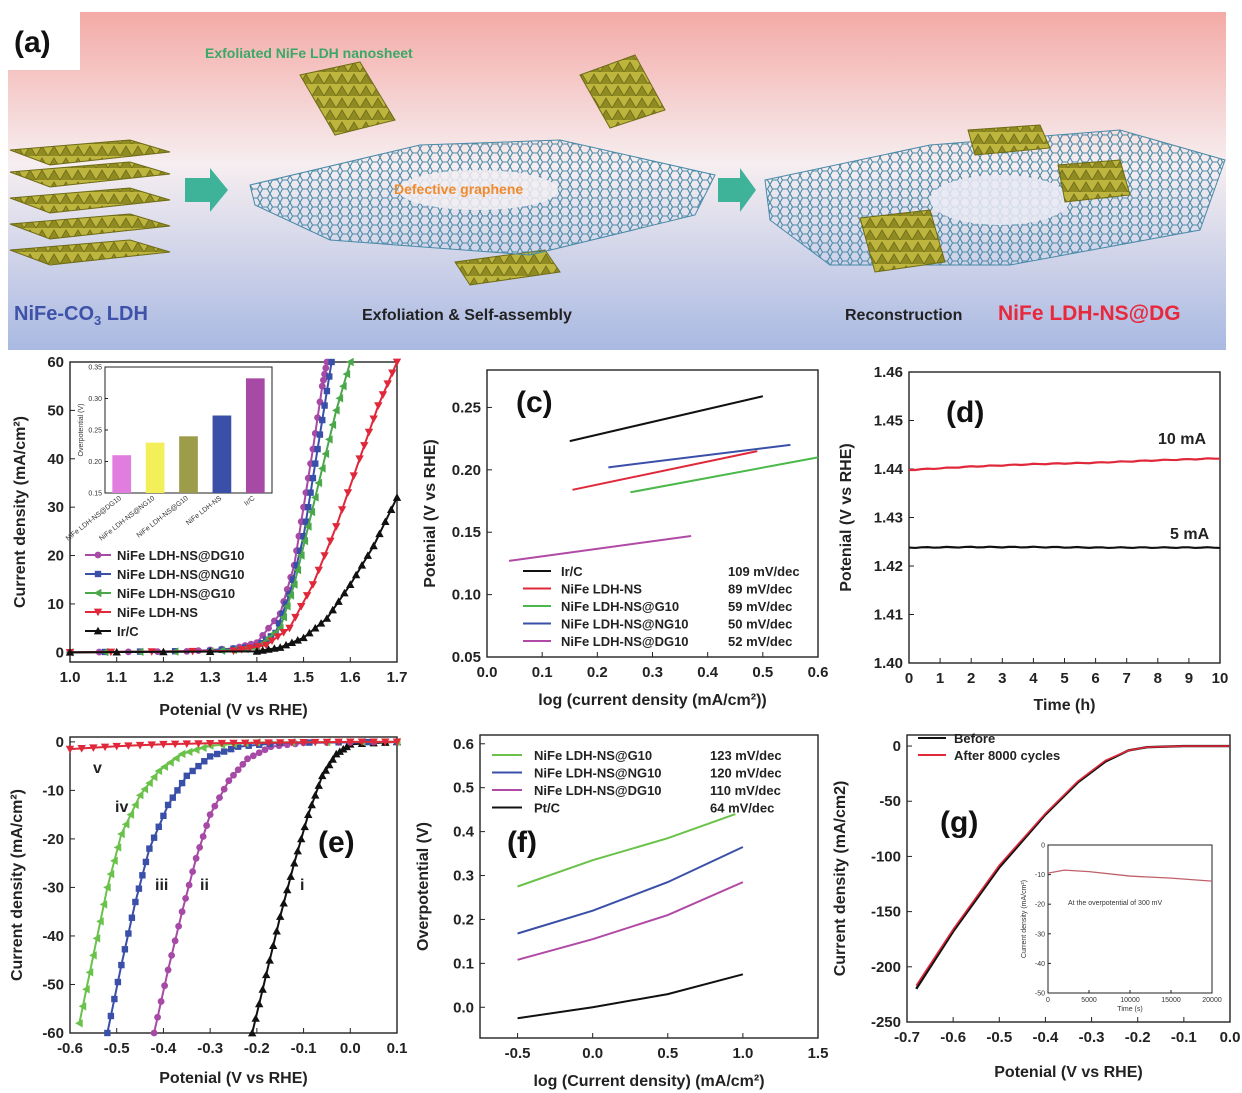 The width and height of the screenshot is (1242, 1093). Describe the element at coordinates (818, 672) in the screenshot. I see `x-tick-label: 0.6` at that location.